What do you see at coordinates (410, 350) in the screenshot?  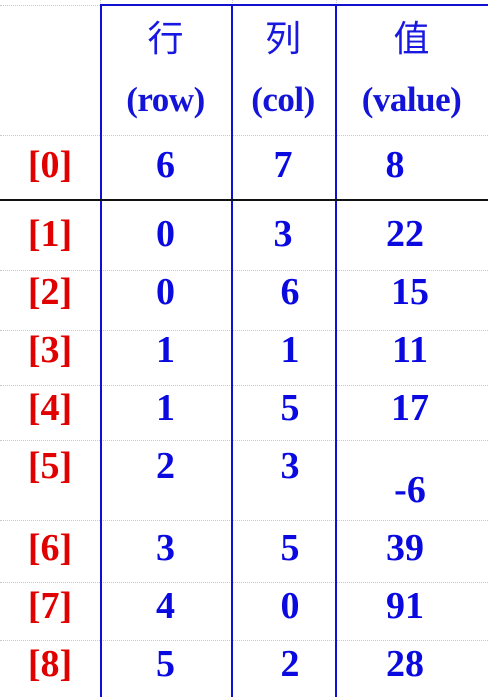 I see `value-cell: 11` at bounding box center [410, 350].